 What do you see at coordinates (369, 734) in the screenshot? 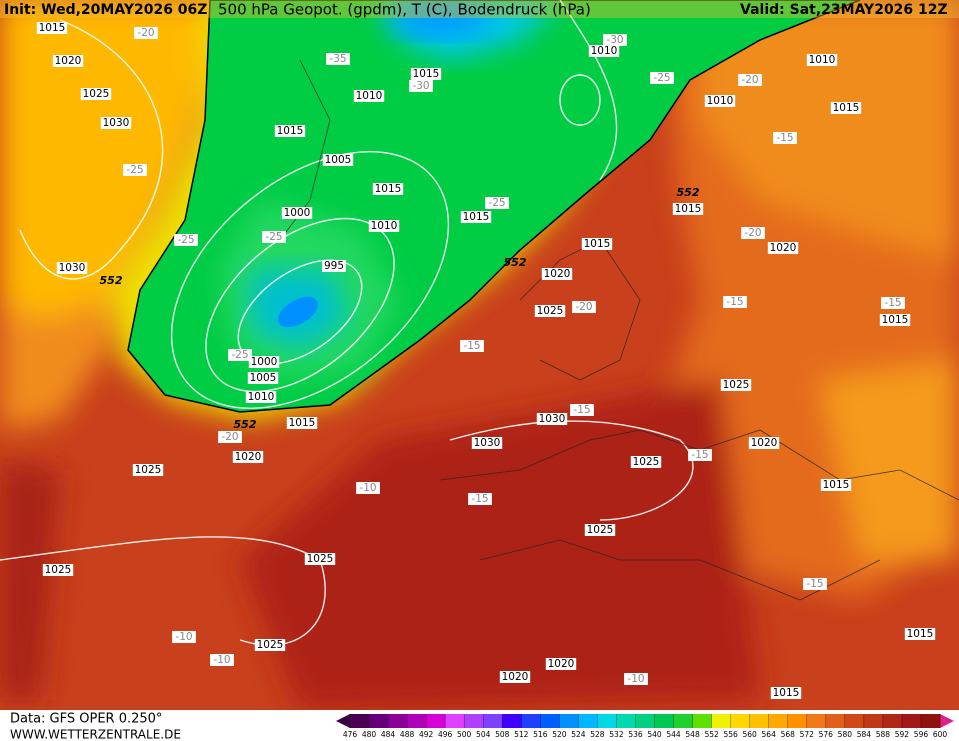
I see `colorbar-tick-label: 480` at bounding box center [369, 734].